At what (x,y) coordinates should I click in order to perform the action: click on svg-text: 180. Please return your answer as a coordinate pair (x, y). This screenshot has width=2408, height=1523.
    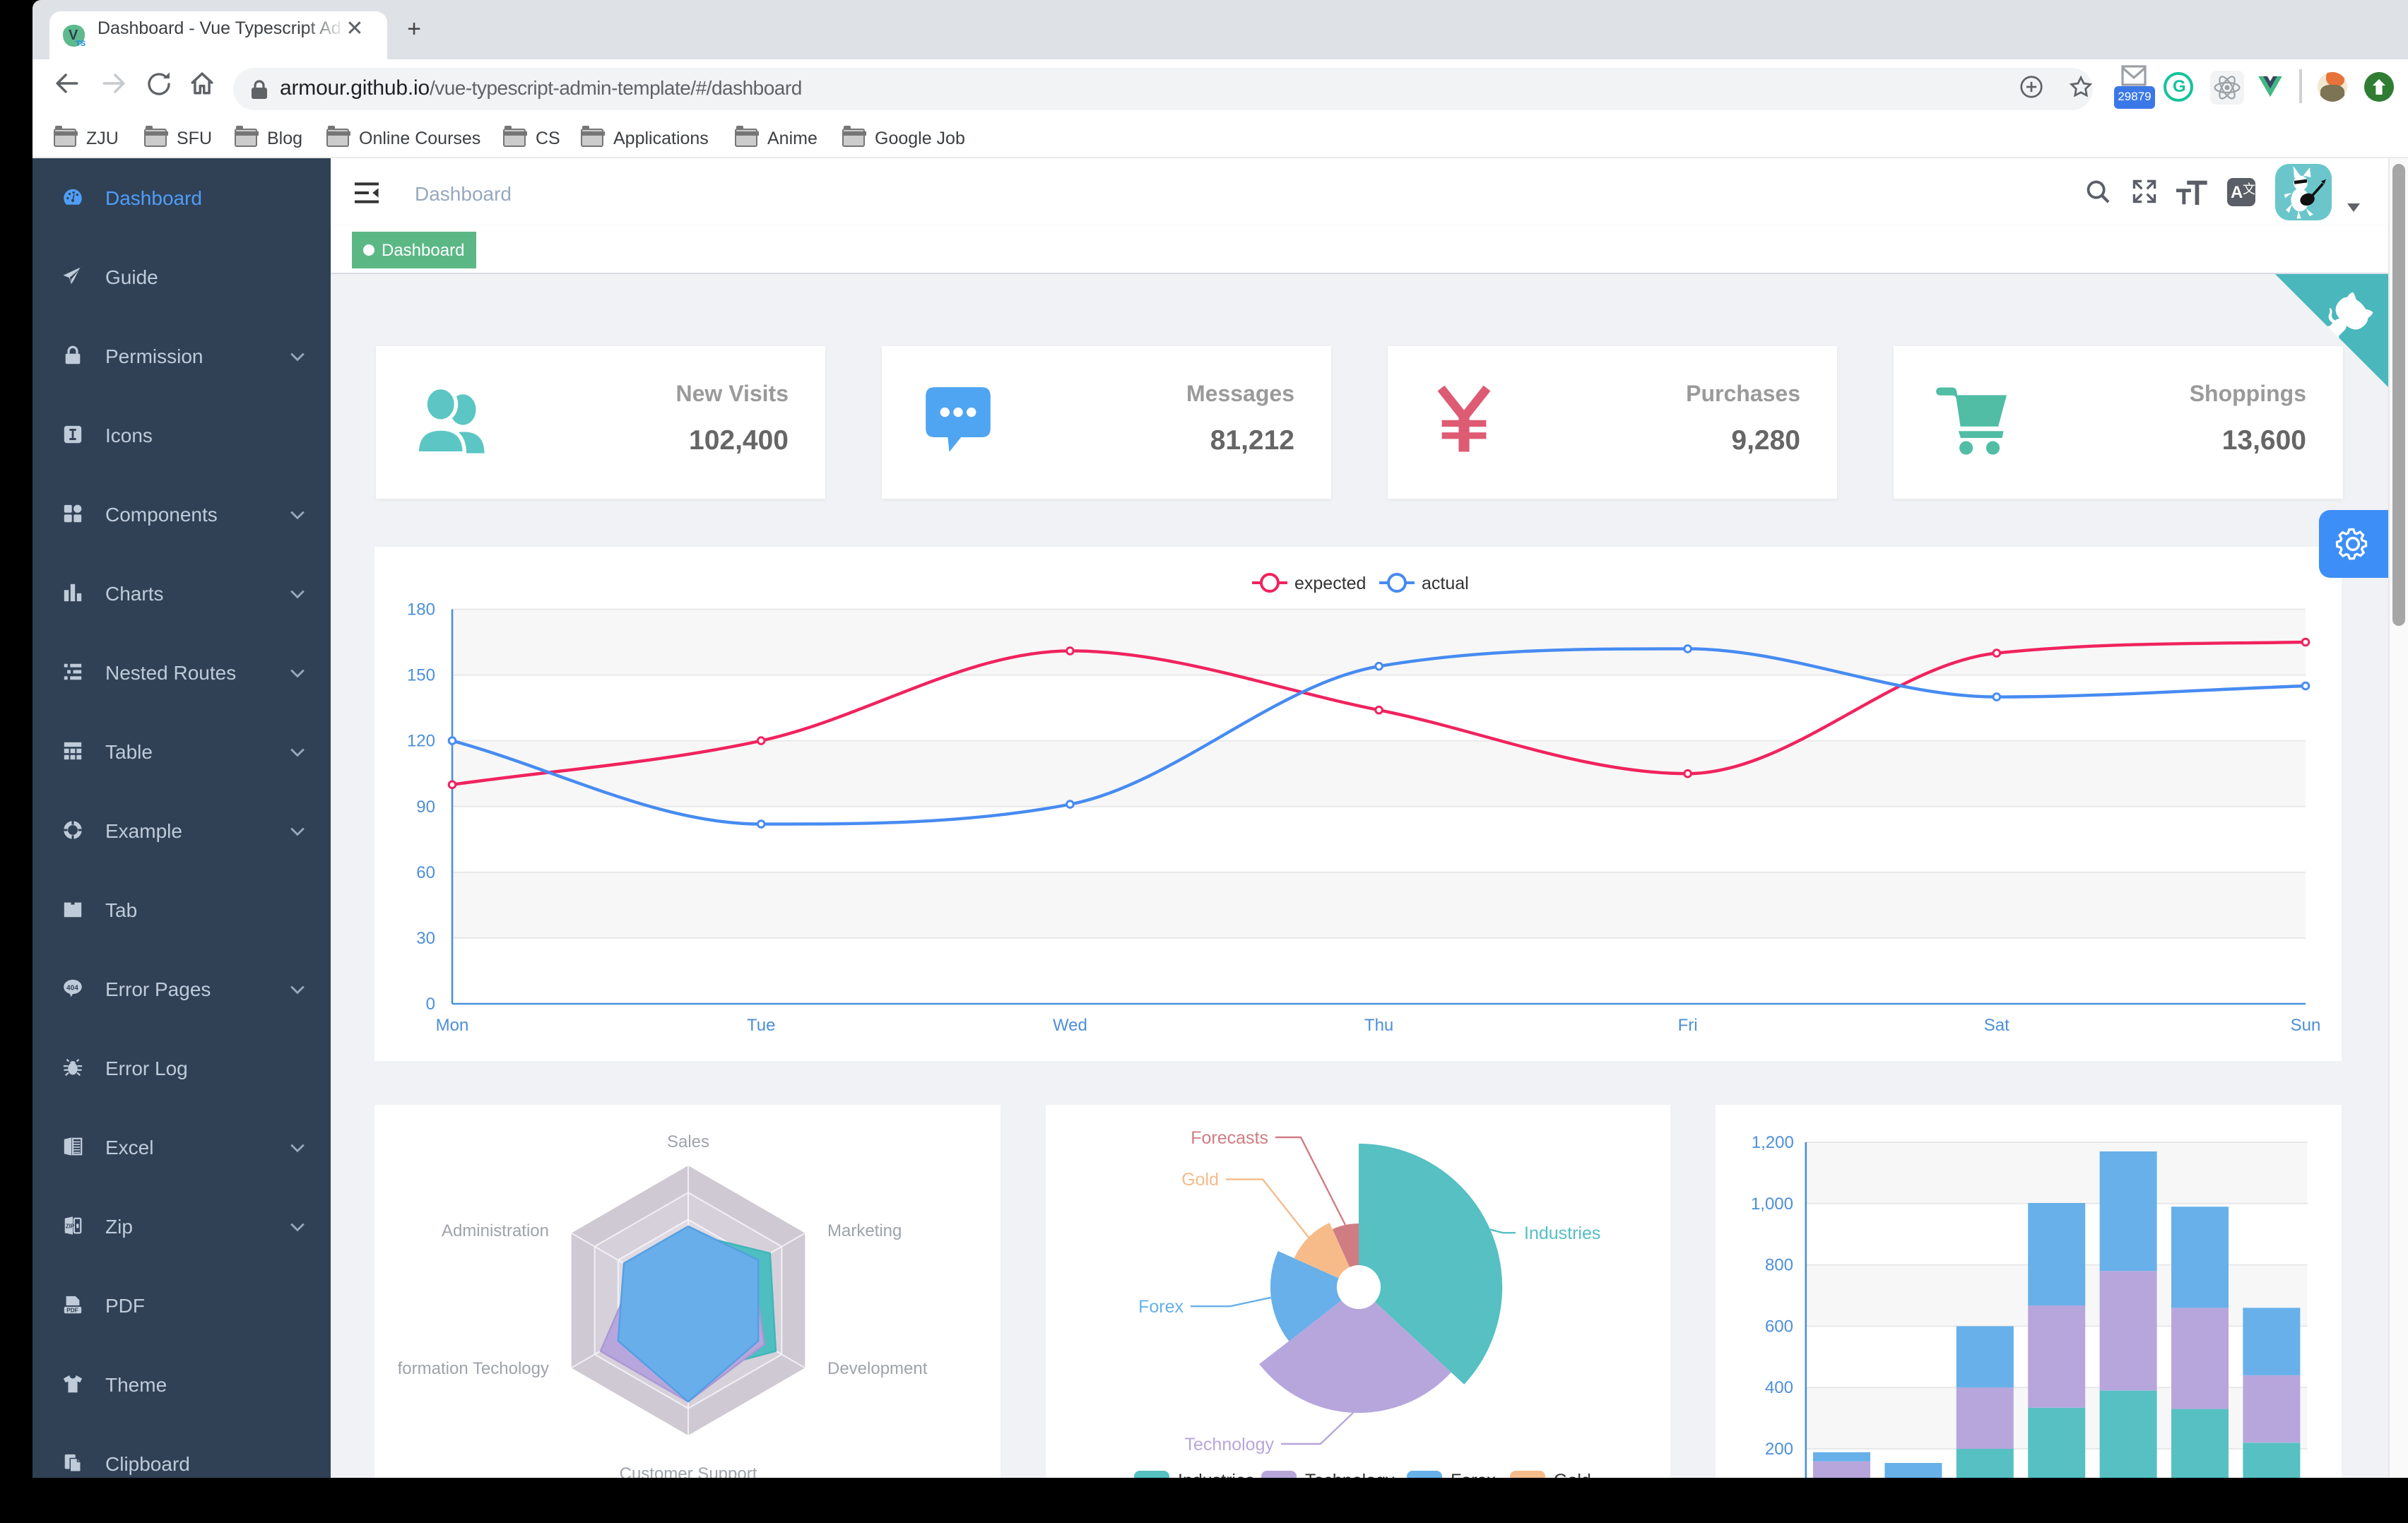
    Looking at the image, I should click on (421, 609).